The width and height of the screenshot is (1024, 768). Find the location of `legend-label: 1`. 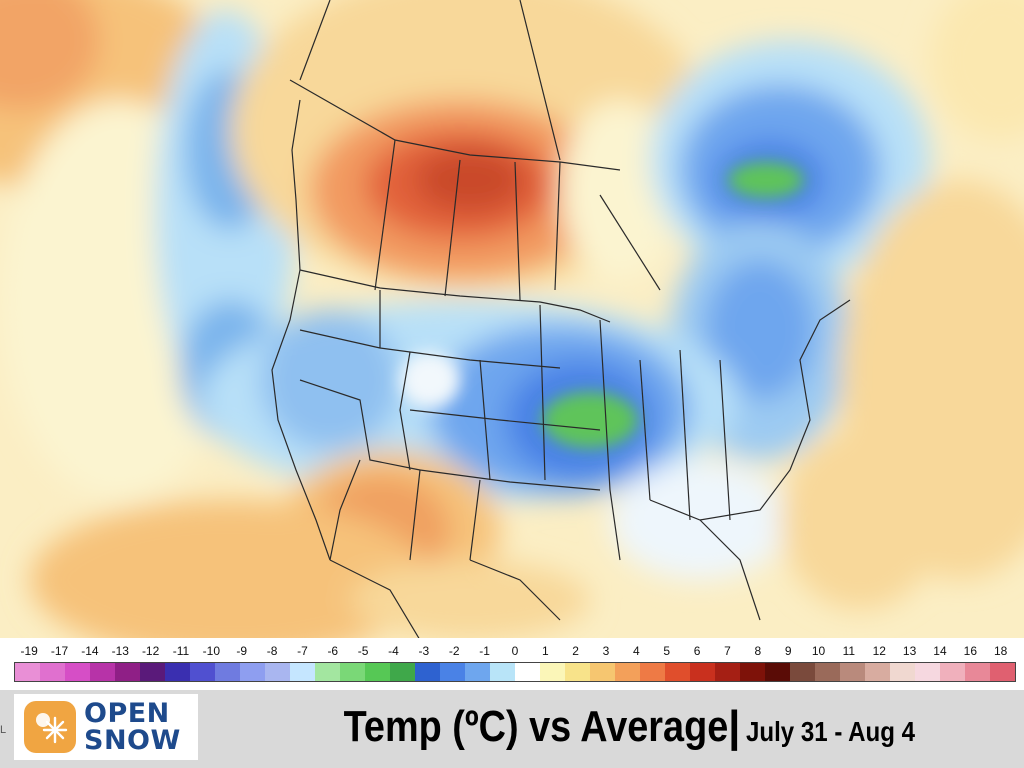

legend-label: 1 is located at coordinates (545, 651).